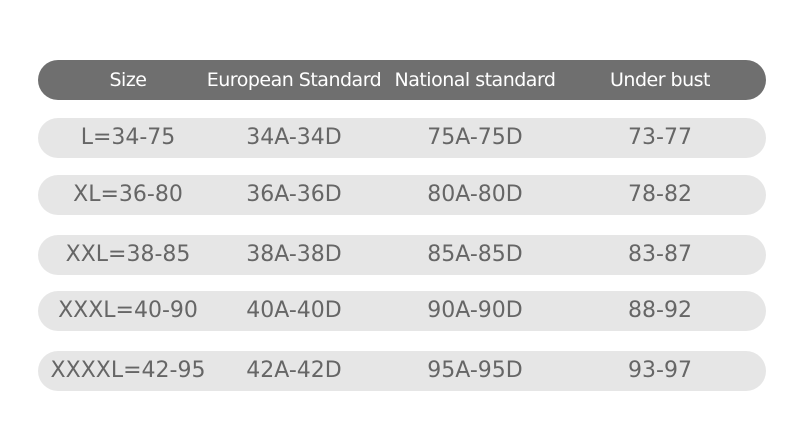 This screenshot has height=438, width=800. What do you see at coordinates (475, 254) in the screenshot?
I see `table-cell: 85A-85D` at bounding box center [475, 254].